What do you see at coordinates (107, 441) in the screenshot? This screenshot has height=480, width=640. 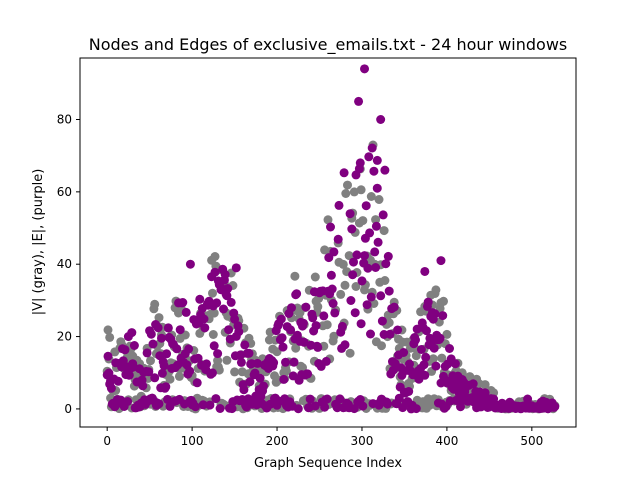 I see `x-tick-label: 0` at bounding box center [107, 441].